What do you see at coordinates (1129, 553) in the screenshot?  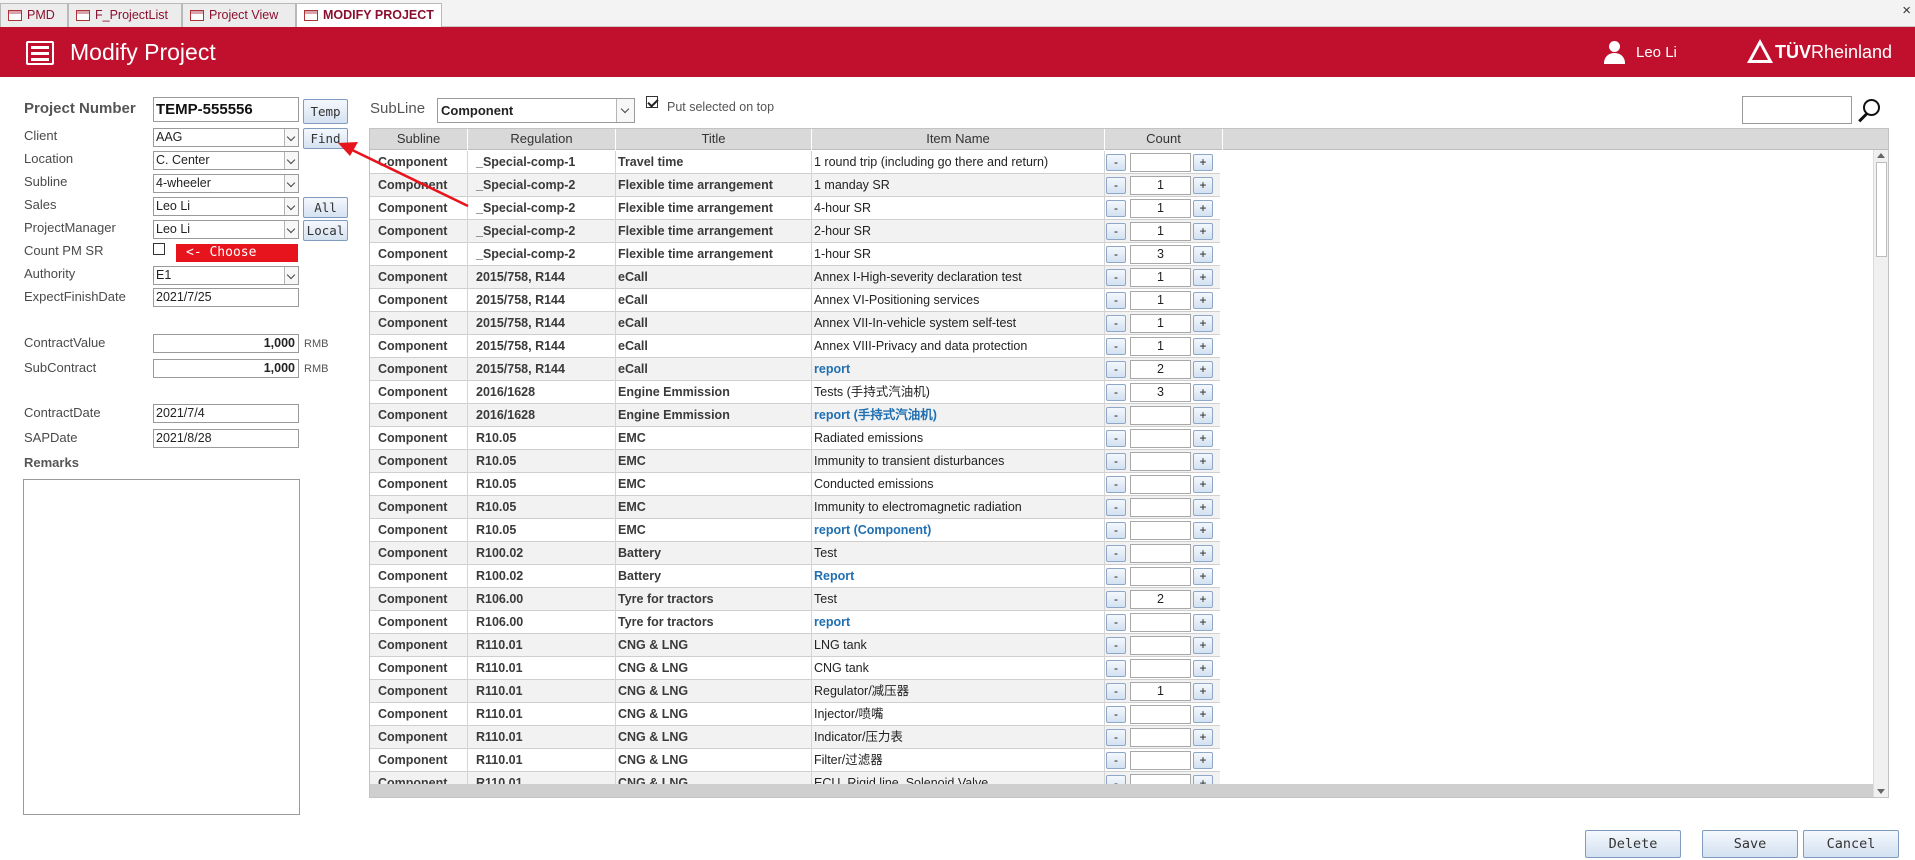 I see `table-row: Component R100.02 Battery Test - +` at bounding box center [1129, 553].